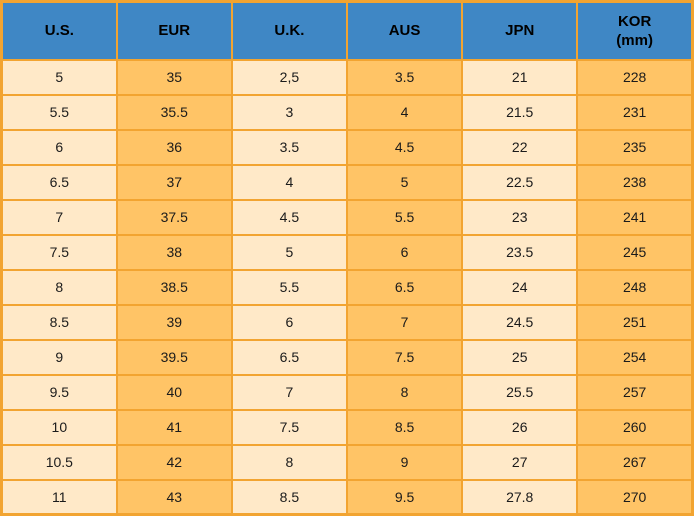 The height and width of the screenshot is (516, 694). What do you see at coordinates (520, 427) in the screenshot?
I see `table-cell: 26` at bounding box center [520, 427].